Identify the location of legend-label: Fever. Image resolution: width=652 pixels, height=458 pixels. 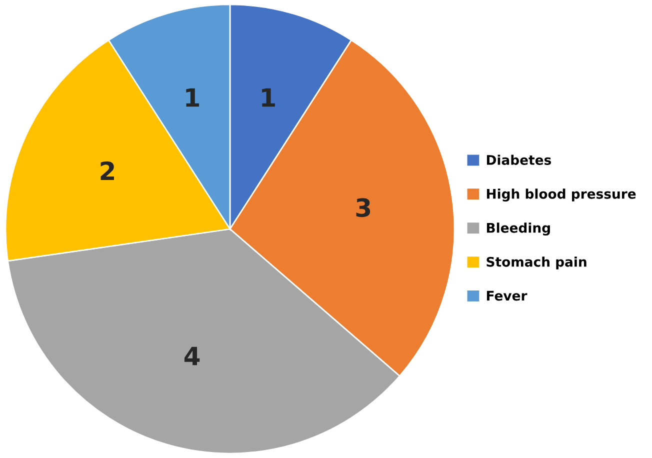
(507, 295).